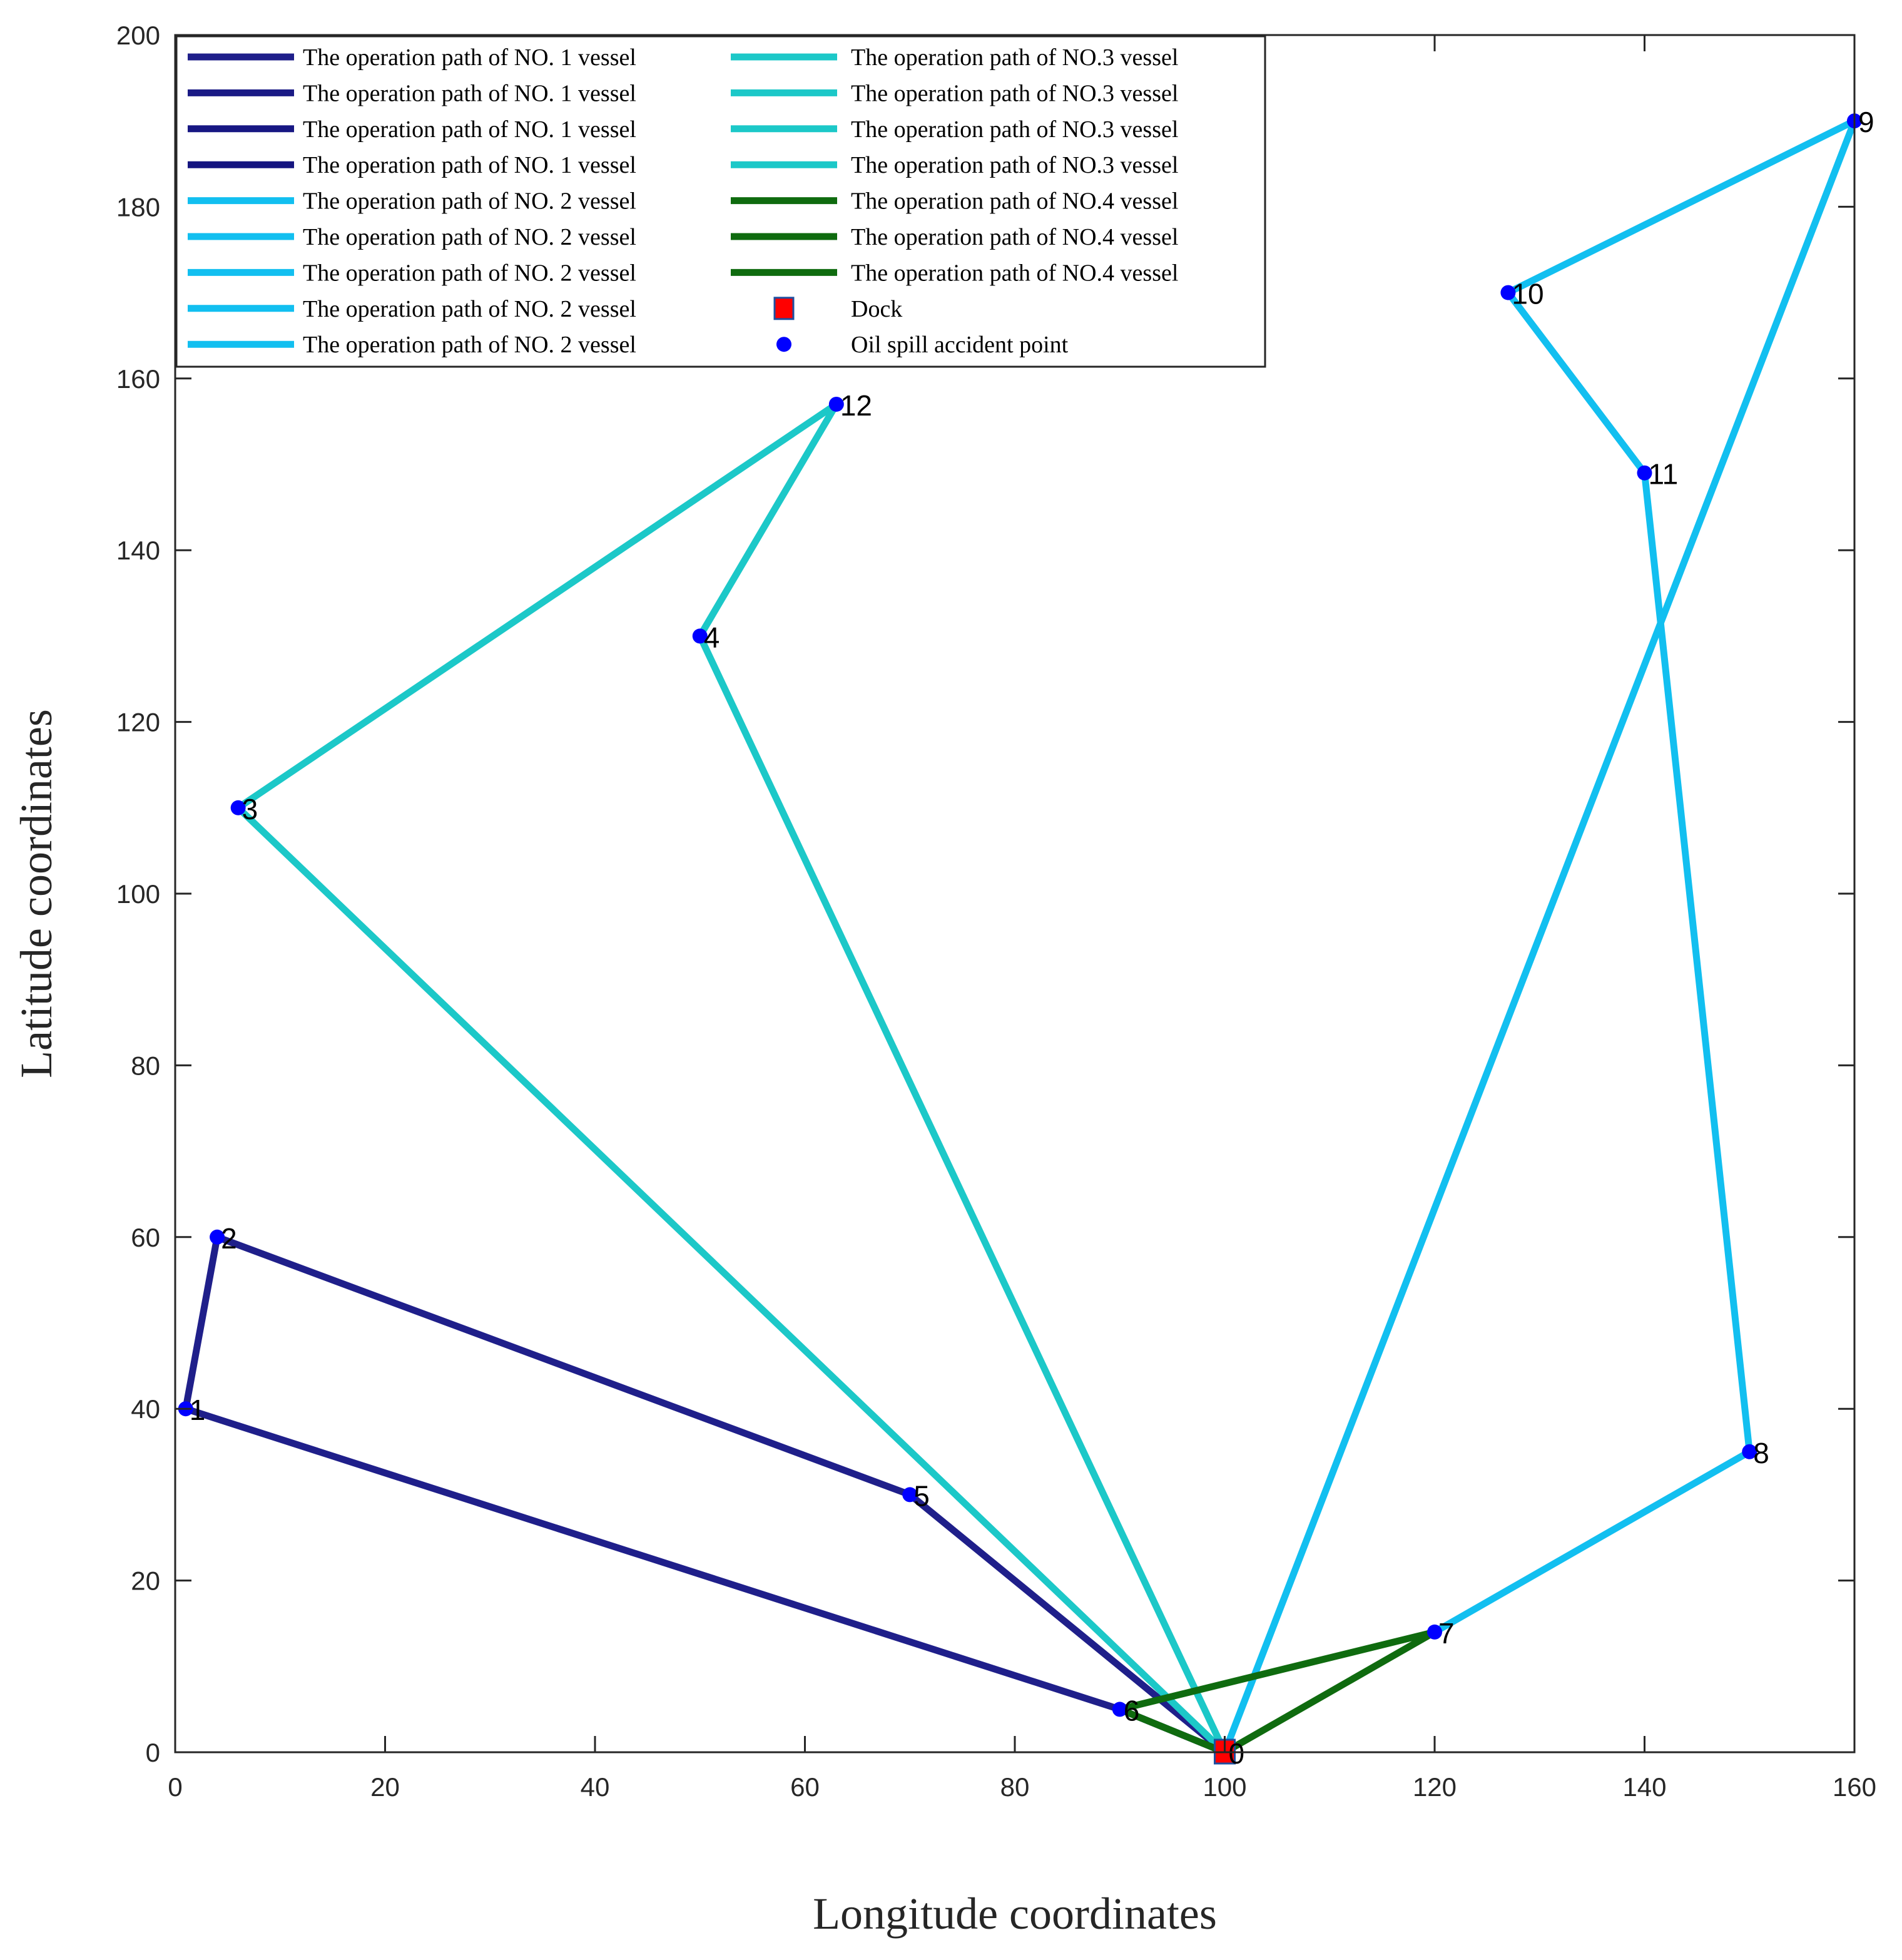 The image size is (1902, 1960). Describe the element at coordinates (250, 809) in the screenshot. I see `point-label: 3` at that location.